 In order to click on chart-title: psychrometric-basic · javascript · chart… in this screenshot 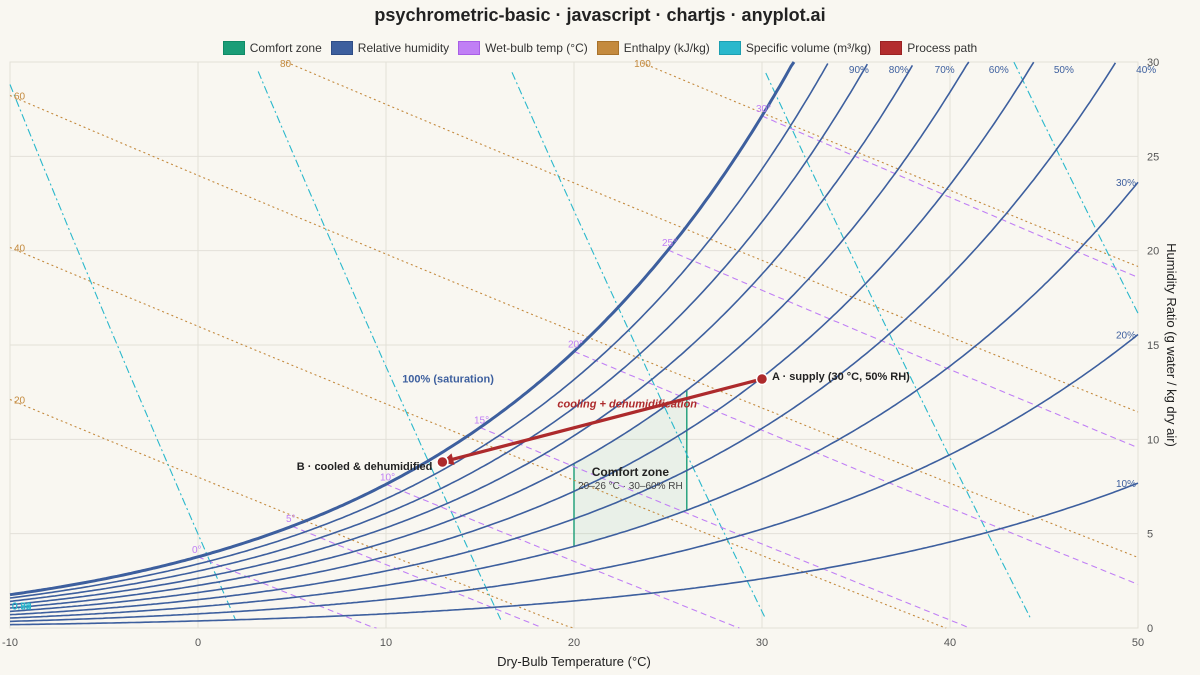, I will do `click(600, 15)`.